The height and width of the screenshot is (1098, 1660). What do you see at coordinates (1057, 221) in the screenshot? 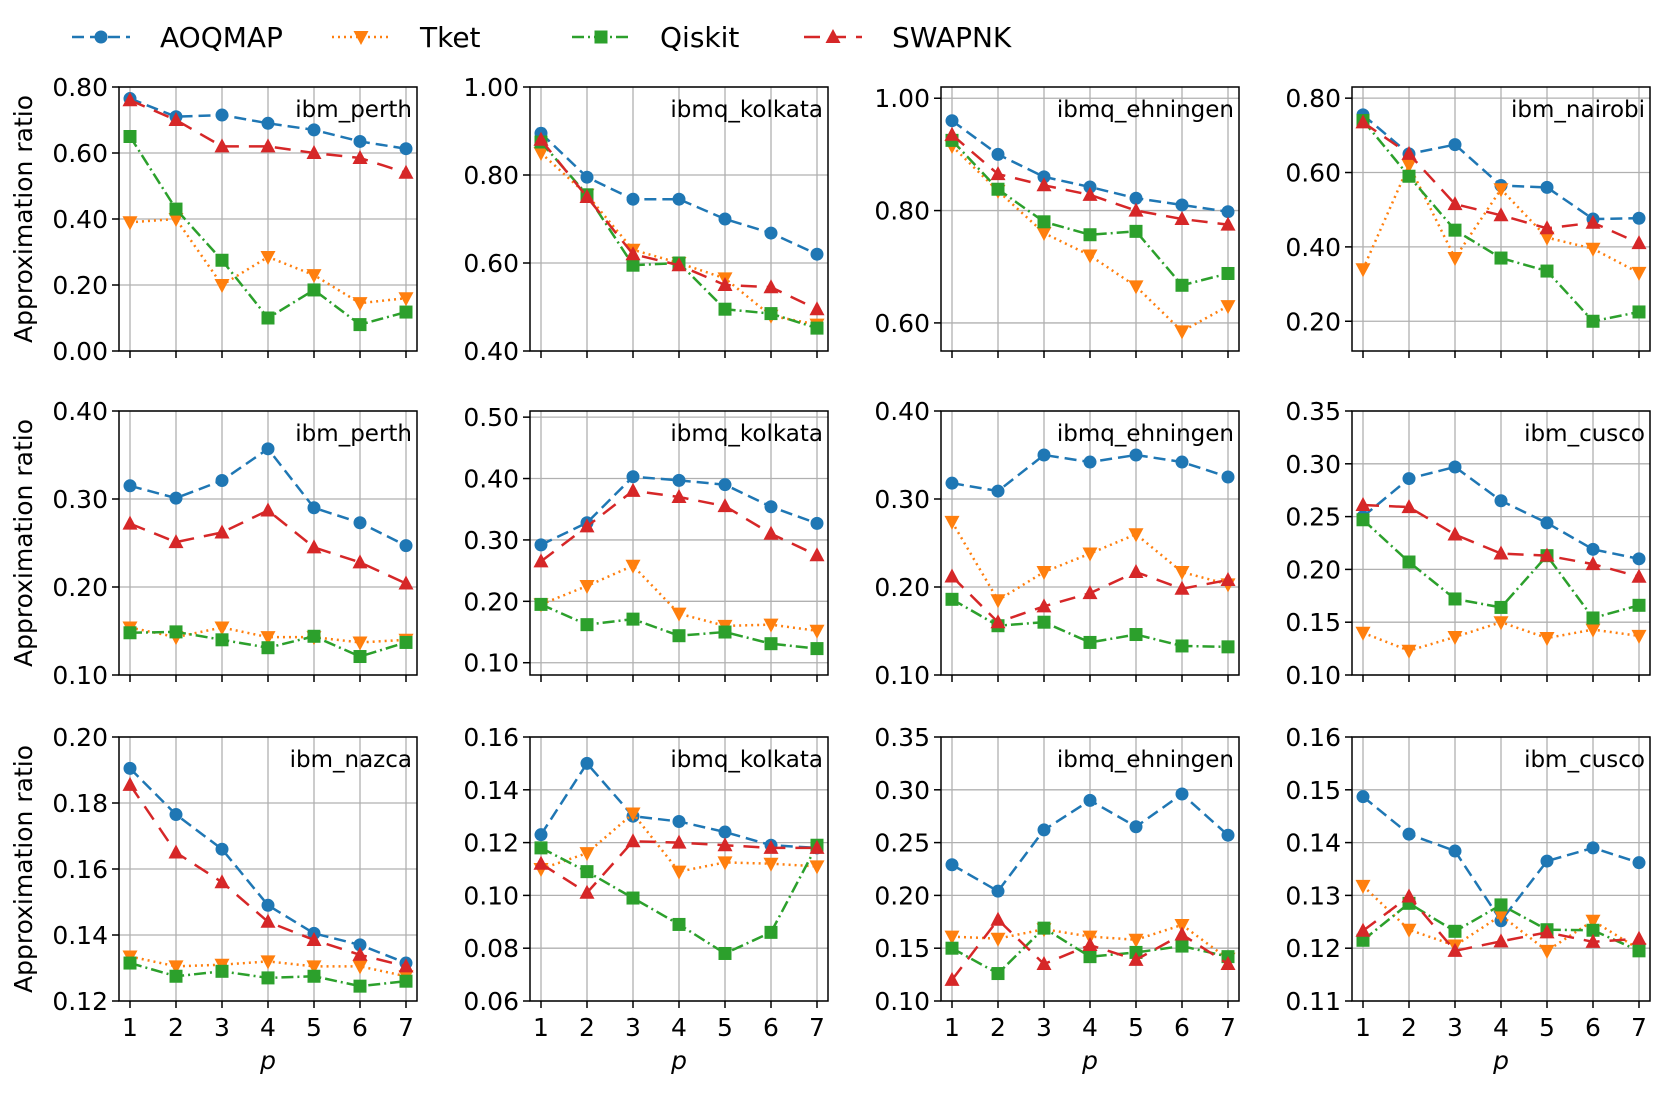
I see `panel-3: 0.60 0.80 1.00 ibmq_ehningen` at bounding box center [1057, 221].